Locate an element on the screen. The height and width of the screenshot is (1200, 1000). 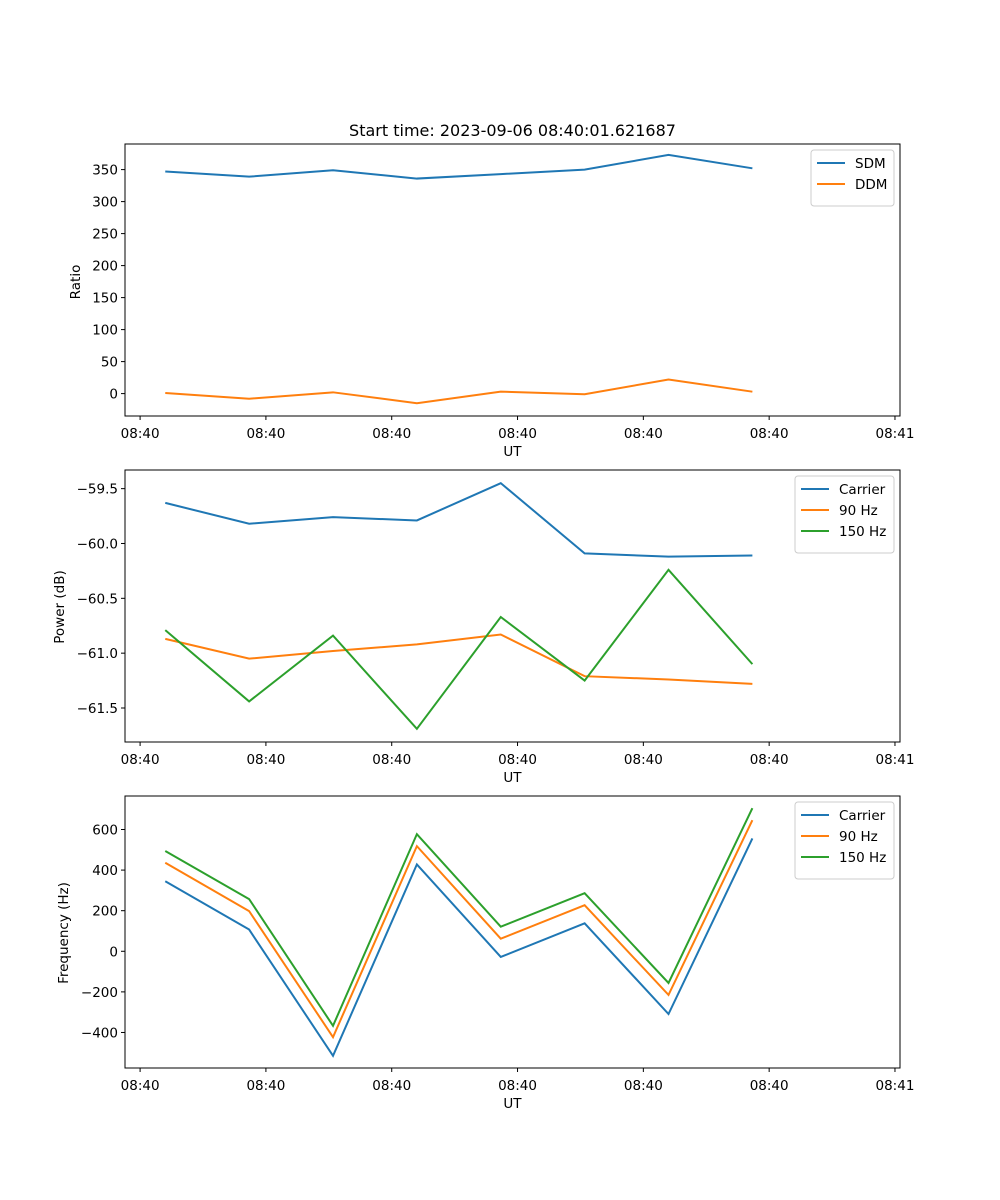
y-tick-label: 400 is located at coordinates (105, 871).